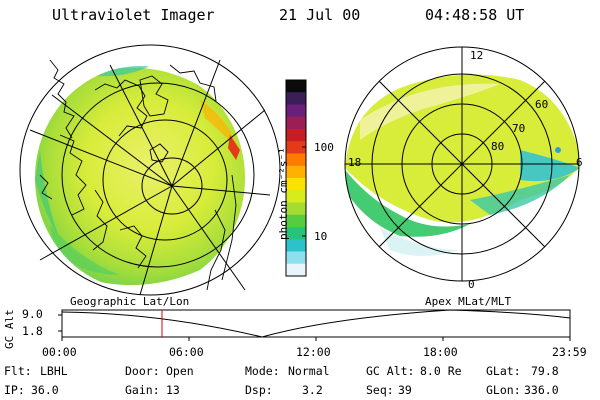 Image resolution: width=600 pixels, height=400 pixels. I want to click on geographic-panel-label: Geographic Lat/Lon, so click(130, 301).